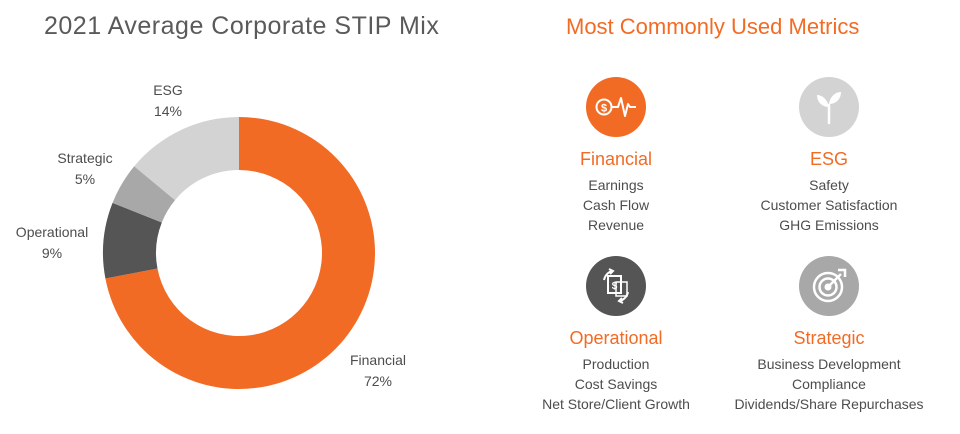 The width and height of the screenshot is (960, 434). What do you see at coordinates (616, 185) in the screenshot?
I see `list-item: Earnings` at bounding box center [616, 185].